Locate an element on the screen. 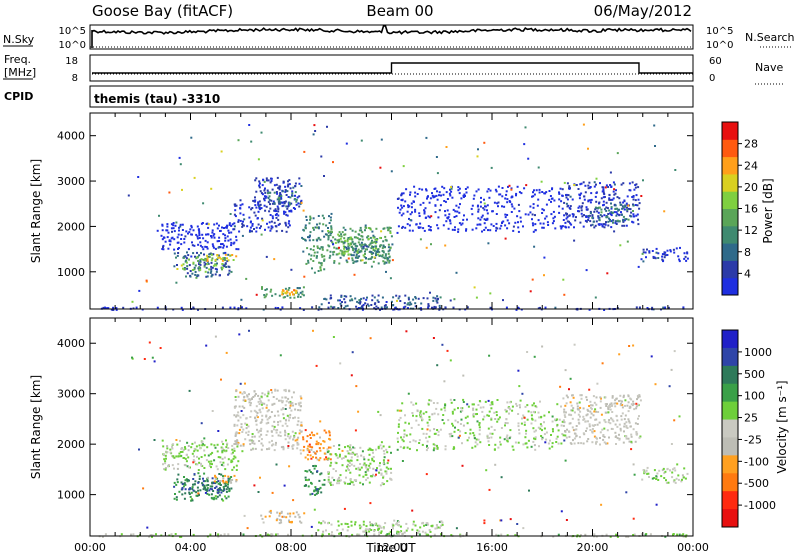  freq-tick-top: 18 is located at coordinates (71, 61).